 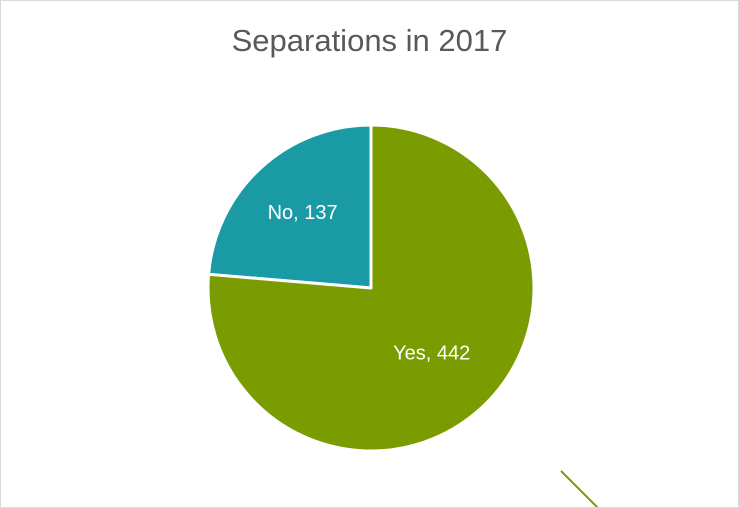 I want to click on slice-label-yes: Yes, 442, so click(x=431, y=353).